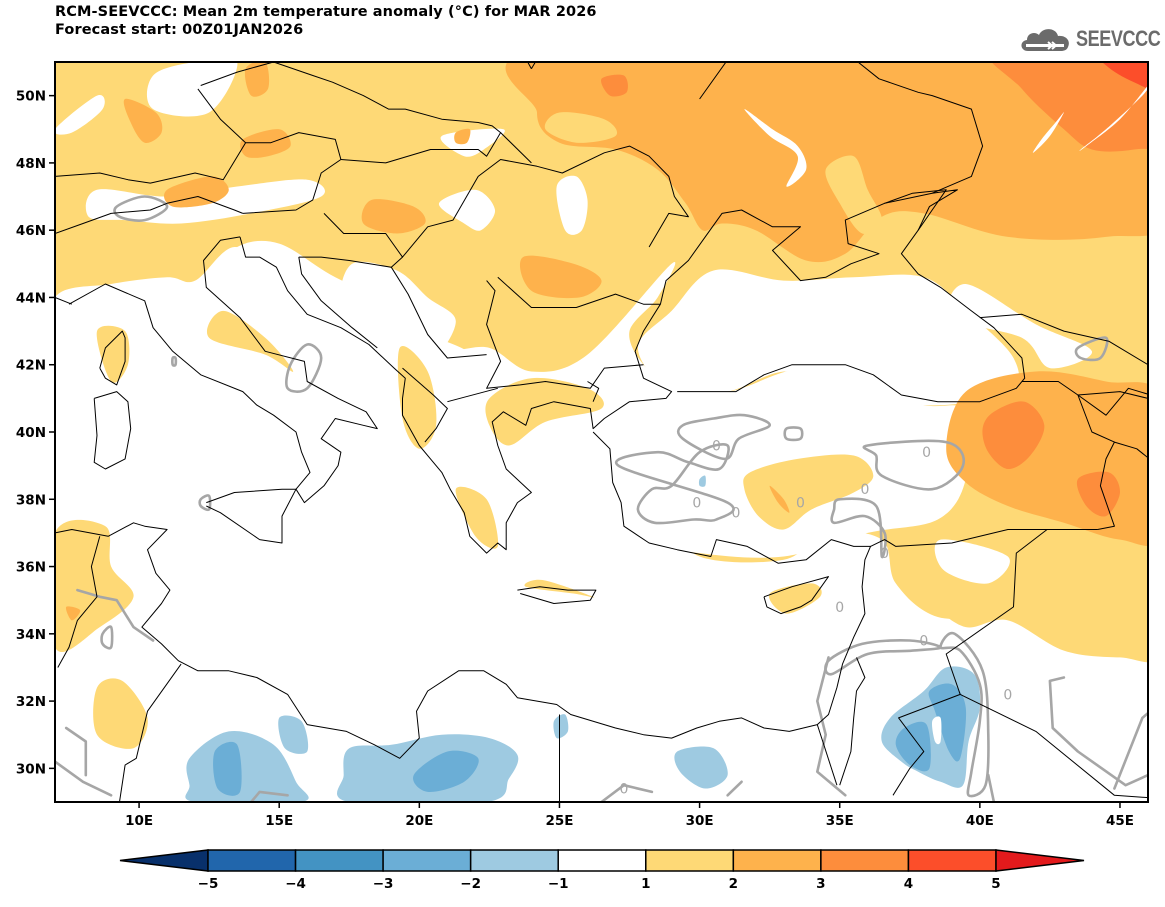  What do you see at coordinates (702, 481) in the screenshot?
I see `anomaly-region-anatolia-cold-dot` at bounding box center [702, 481].